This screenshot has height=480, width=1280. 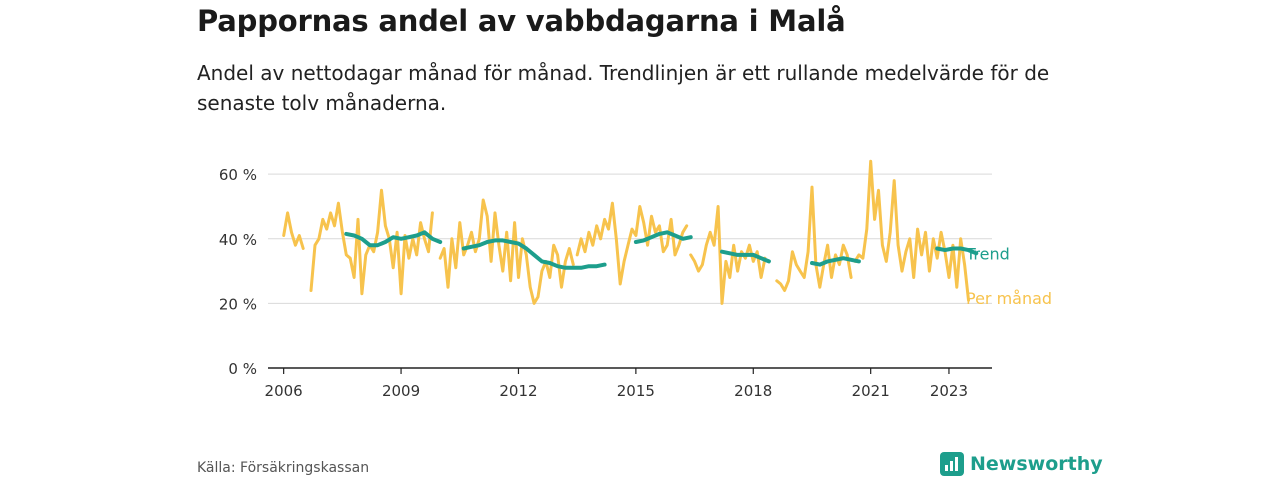 I want to click on brand-name: Newsworthy, so click(x=1036, y=464).